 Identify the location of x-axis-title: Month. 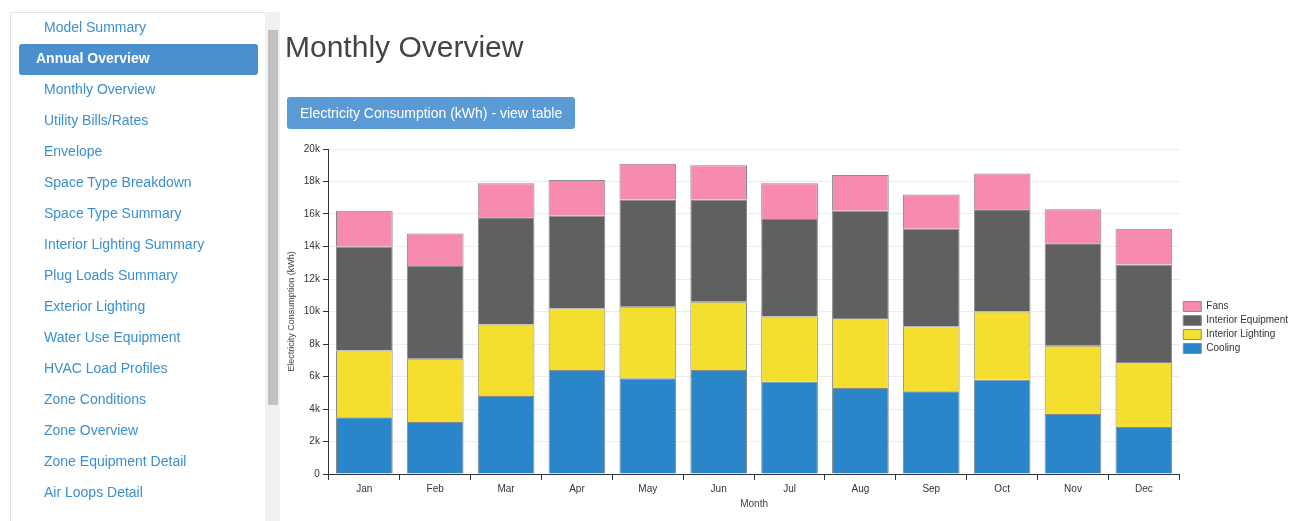
(754, 503).